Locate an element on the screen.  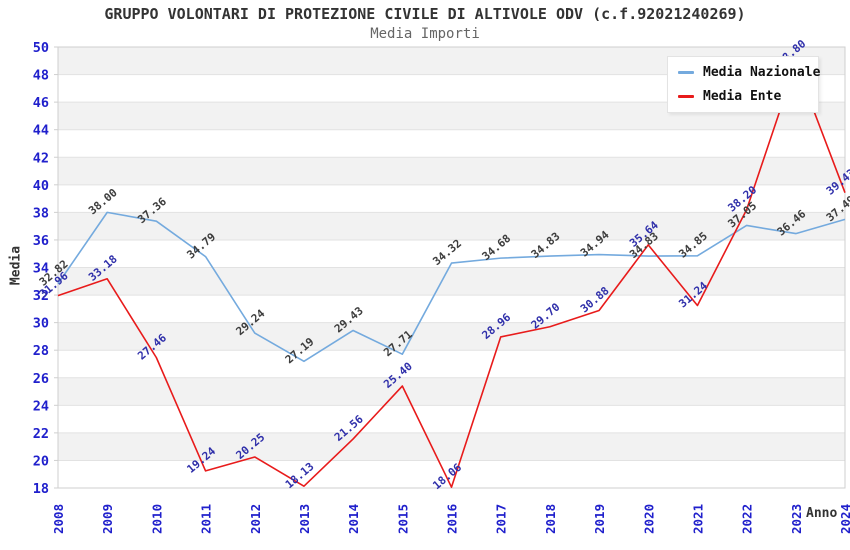
x-tick-label: 2011 is located at coordinates (206, 519).